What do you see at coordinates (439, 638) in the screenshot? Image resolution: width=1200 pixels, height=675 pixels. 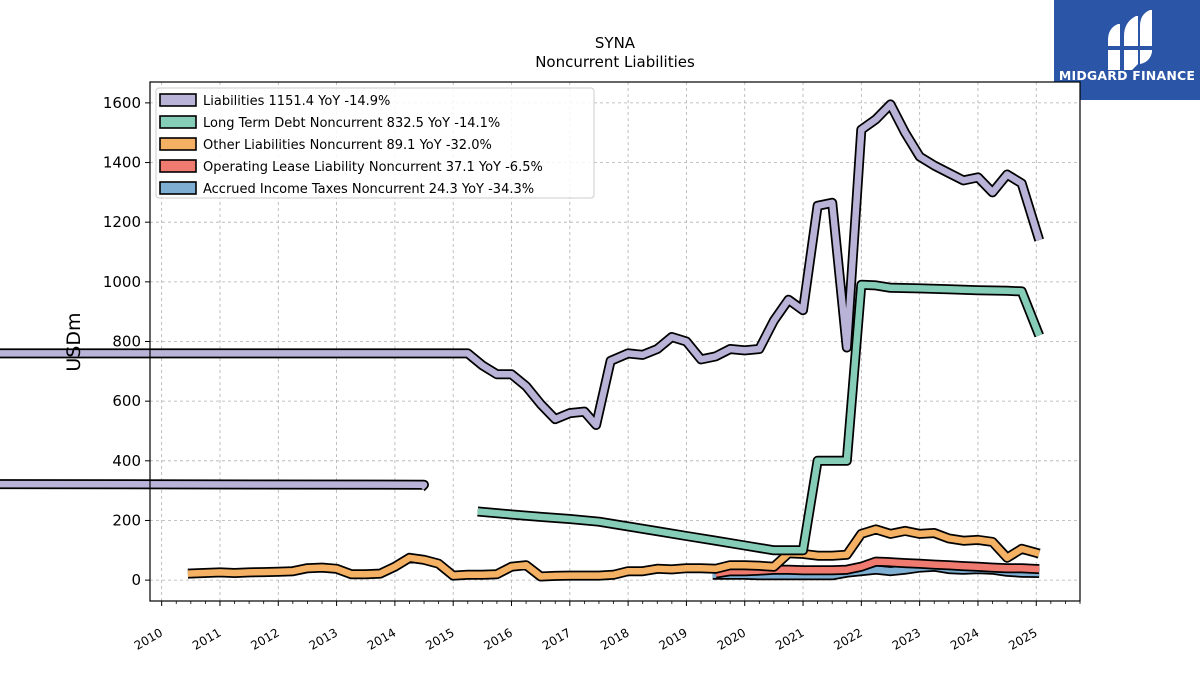 I see `x-tick-label: 2015` at bounding box center [439, 638].